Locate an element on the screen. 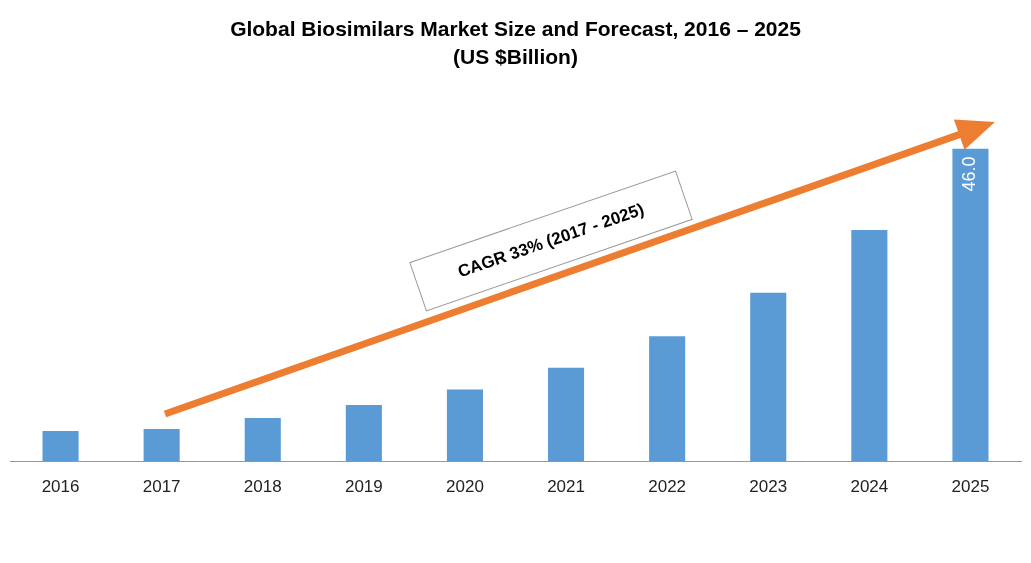 Image resolution: width=1031 pixels, height=563 pixels. data-label: 46.0 is located at coordinates (969, 174).